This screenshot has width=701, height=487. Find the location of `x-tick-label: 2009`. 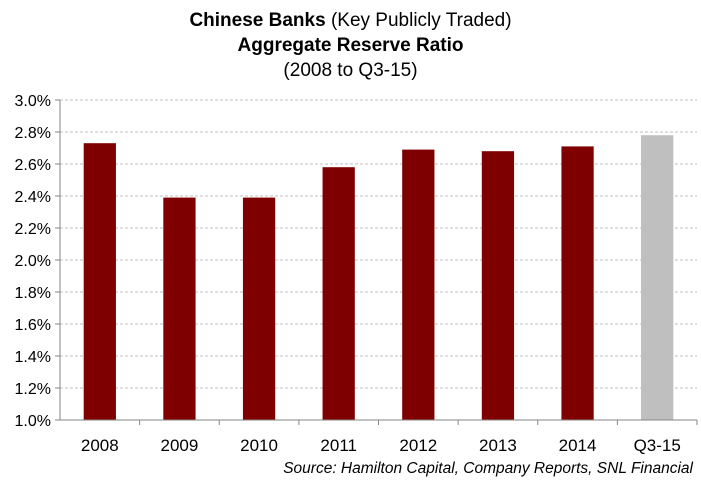

x-tick-label: 2009 is located at coordinates (180, 445).